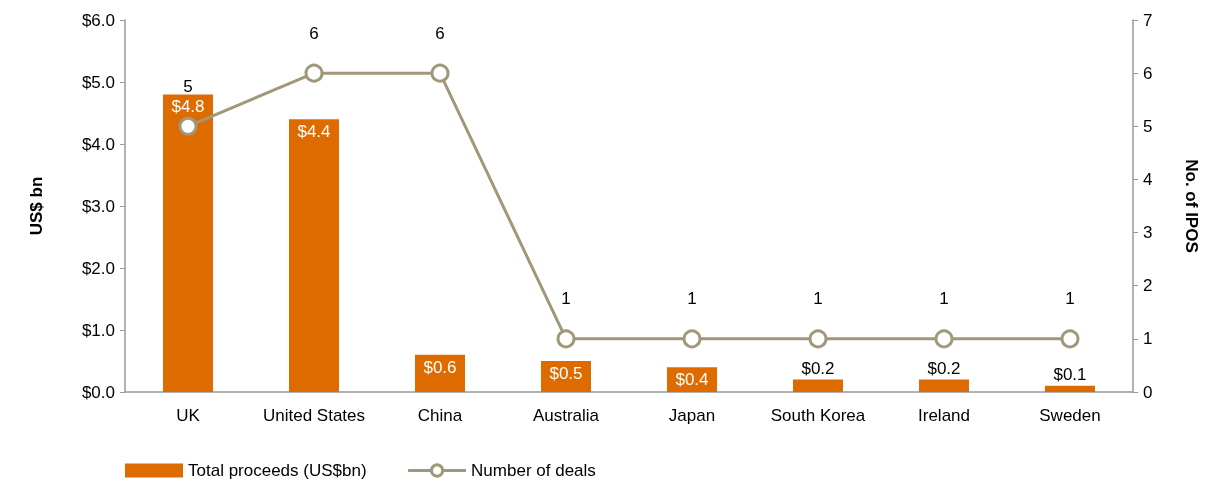 This screenshot has width=1216, height=486. Describe the element at coordinates (314, 132) in the screenshot. I see `data-label: $4.4` at that location.